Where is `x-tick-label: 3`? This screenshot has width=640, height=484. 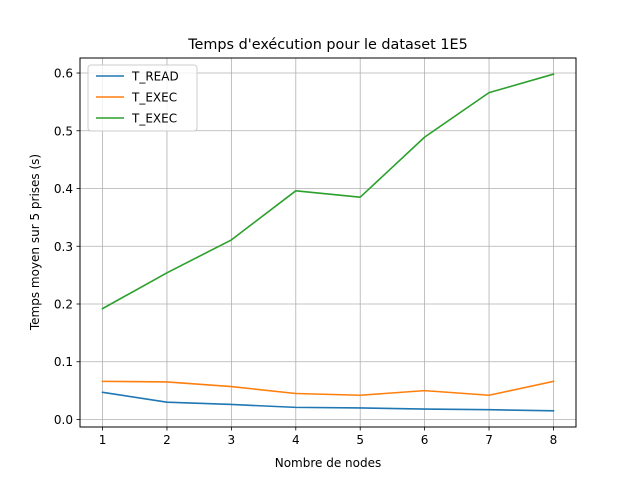
x-tick-label: 3 is located at coordinates (232, 440).